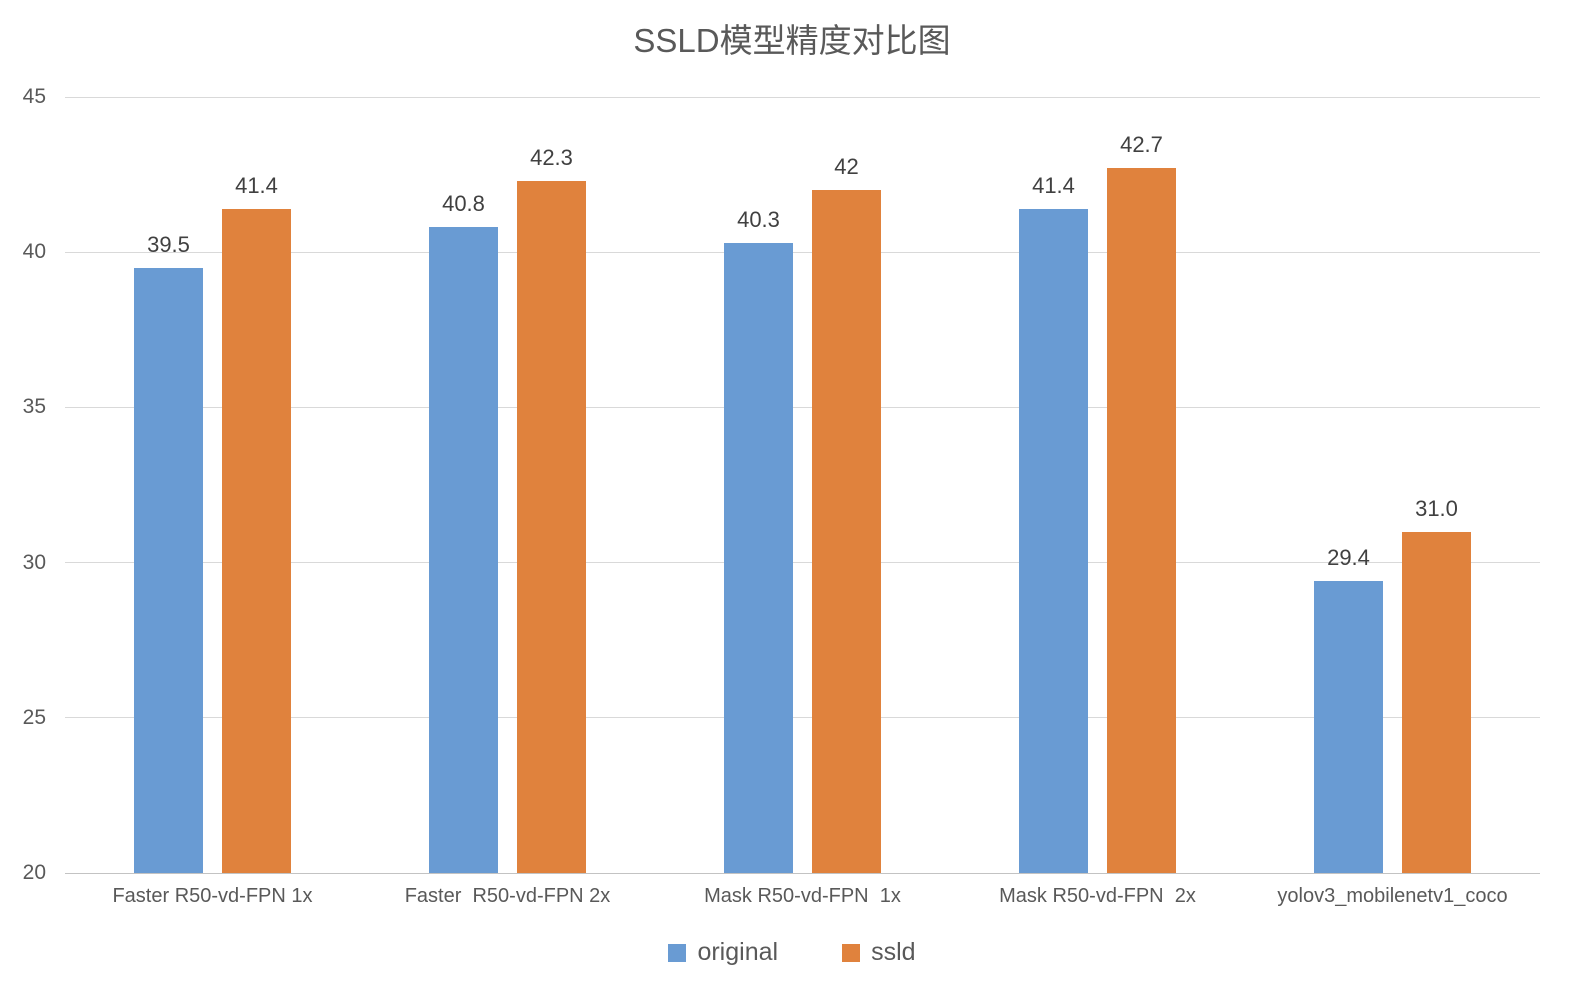  What do you see at coordinates (463, 204) in the screenshot?
I see `bar-value-label: 40.8` at bounding box center [463, 204].